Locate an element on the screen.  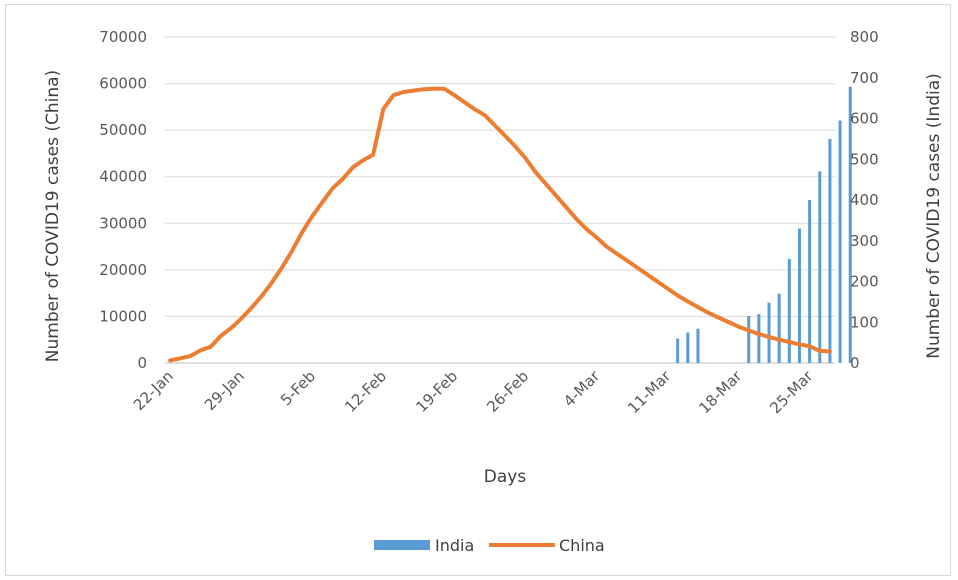
x-tick-label: 18-Mar is located at coordinates (720, 392).